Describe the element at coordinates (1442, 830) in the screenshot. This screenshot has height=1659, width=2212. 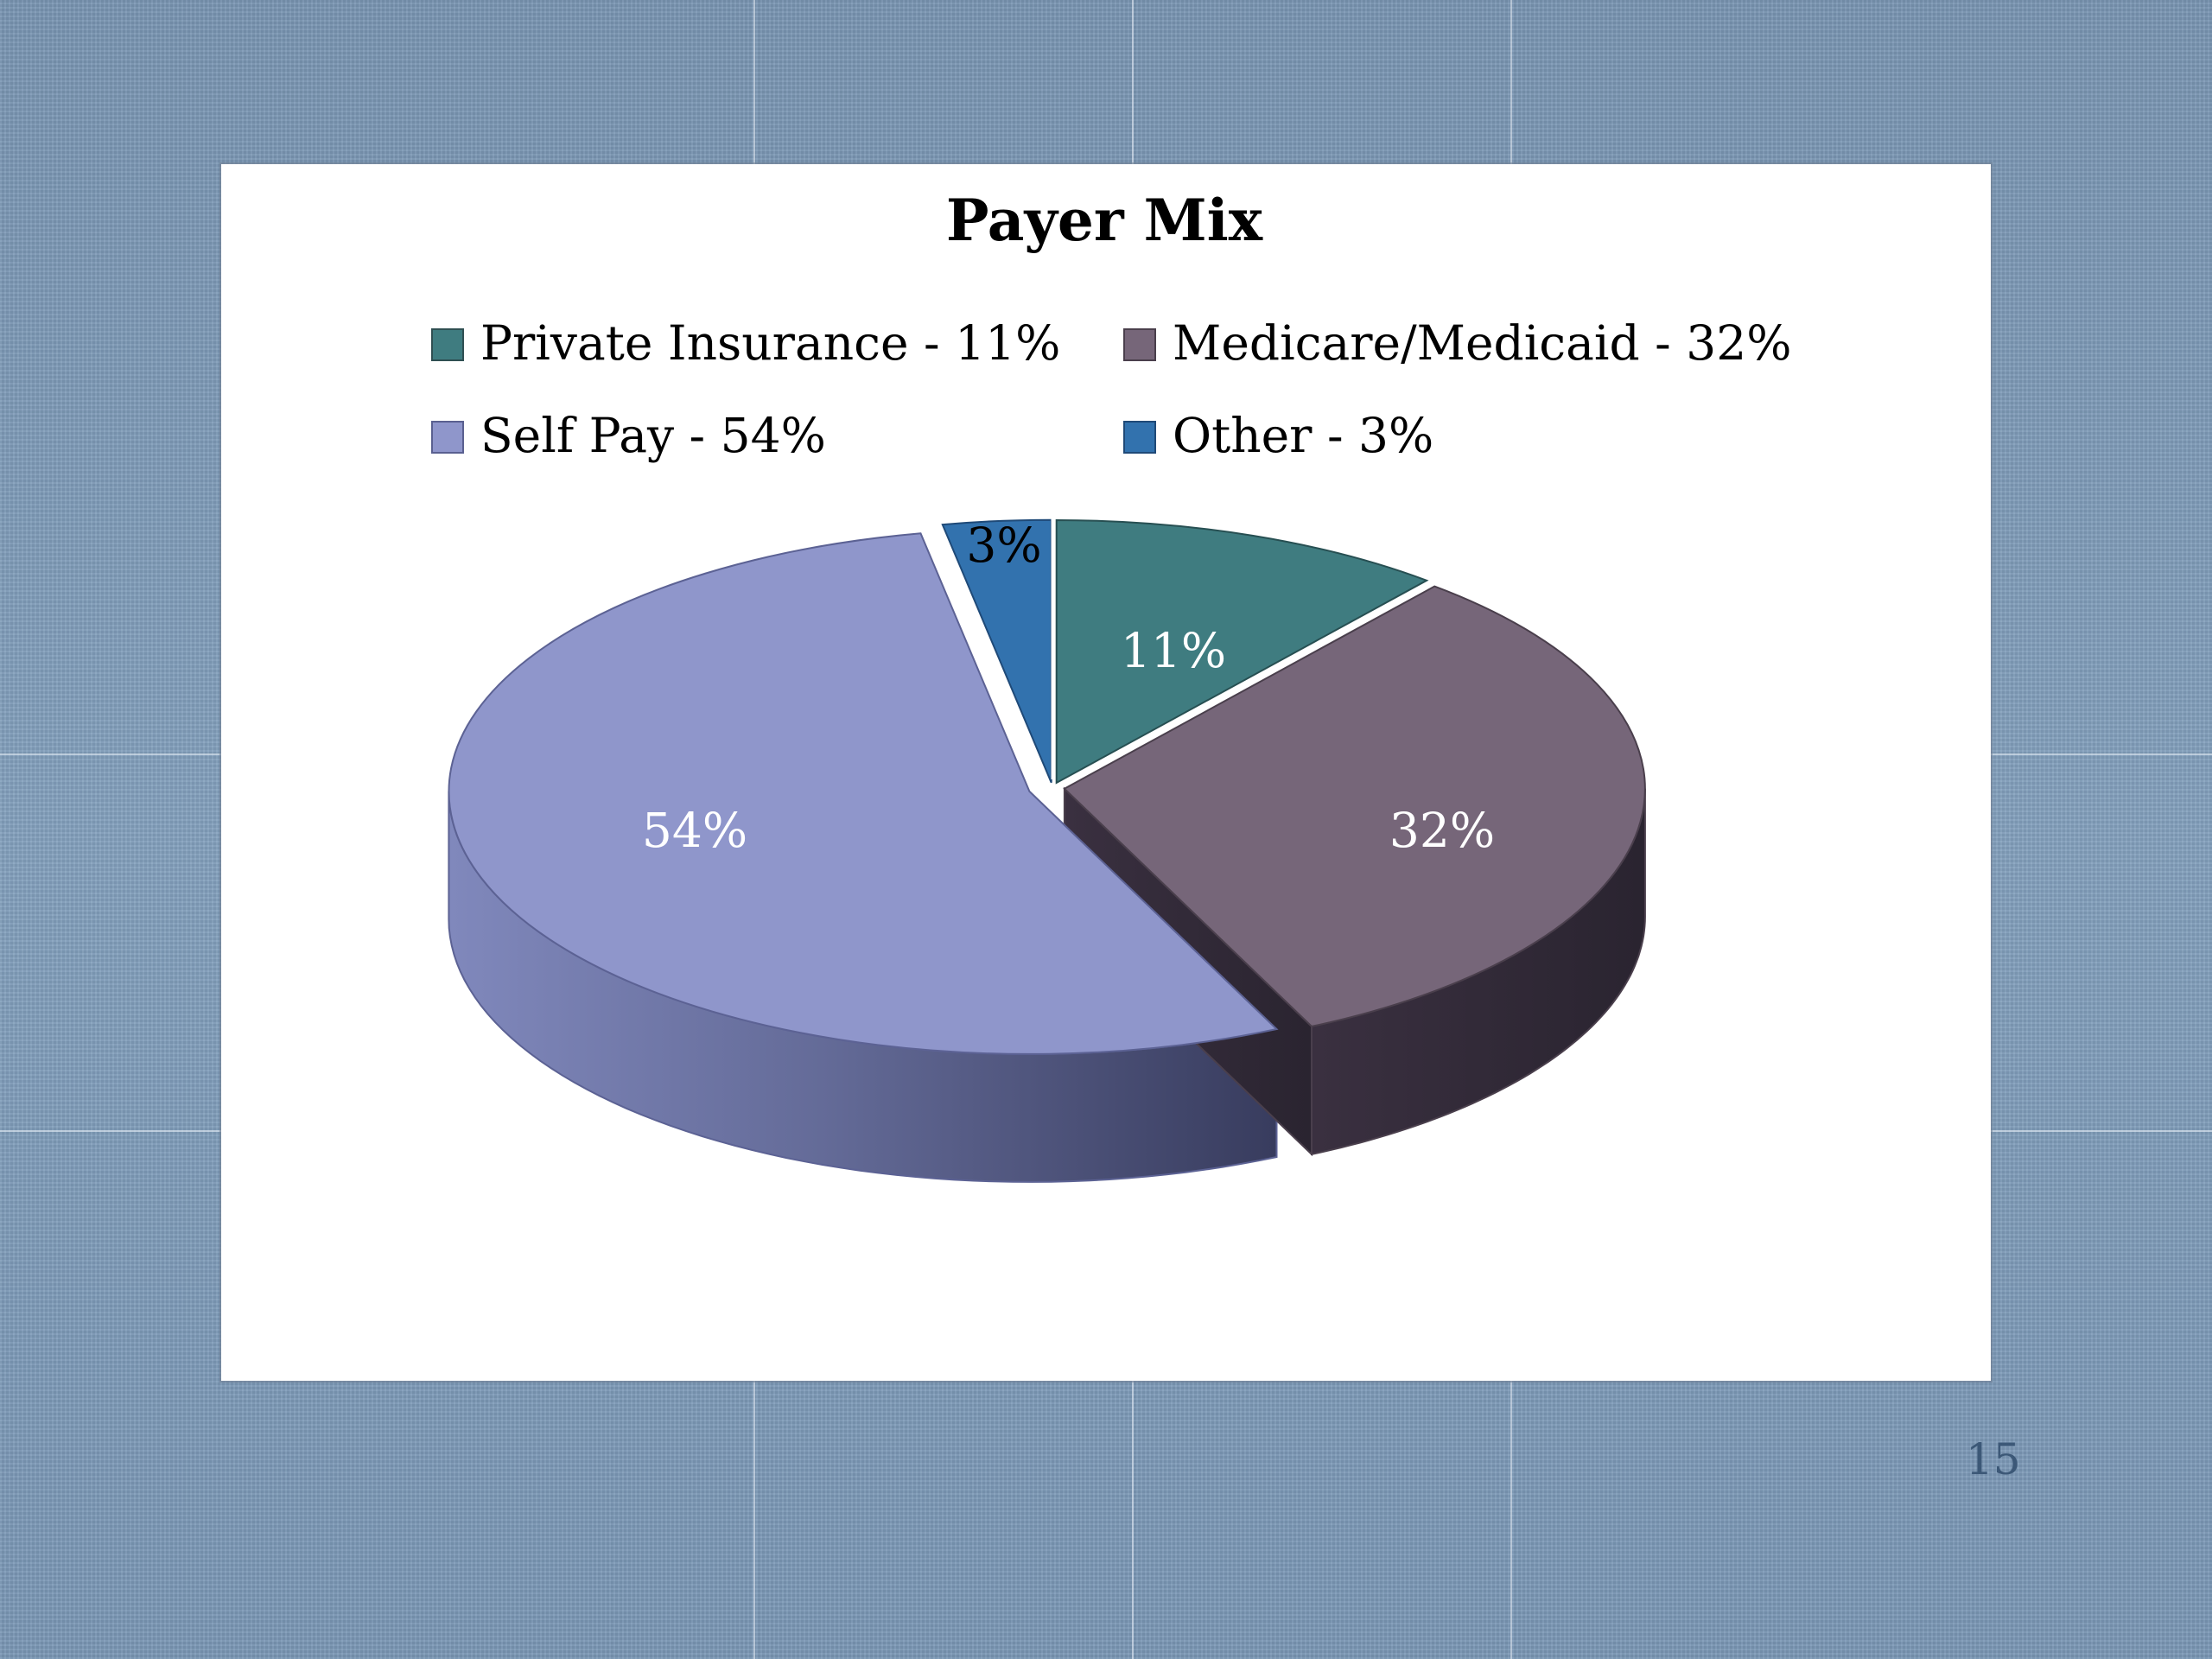
I see `data-label-medicare-medicaid: 32%` at that location.